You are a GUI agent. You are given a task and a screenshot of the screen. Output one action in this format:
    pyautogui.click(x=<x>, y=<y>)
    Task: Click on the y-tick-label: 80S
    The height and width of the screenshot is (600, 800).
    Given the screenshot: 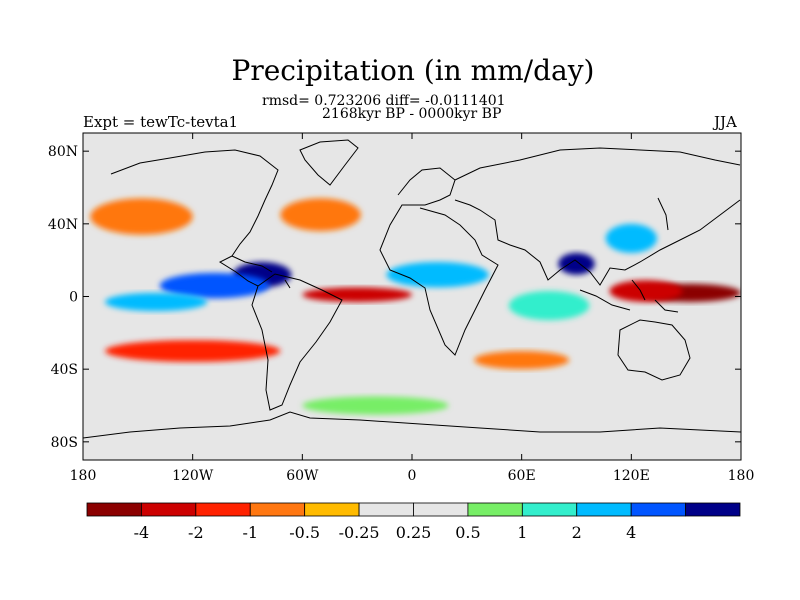 What is the action you would take?
    pyautogui.click(x=64, y=443)
    